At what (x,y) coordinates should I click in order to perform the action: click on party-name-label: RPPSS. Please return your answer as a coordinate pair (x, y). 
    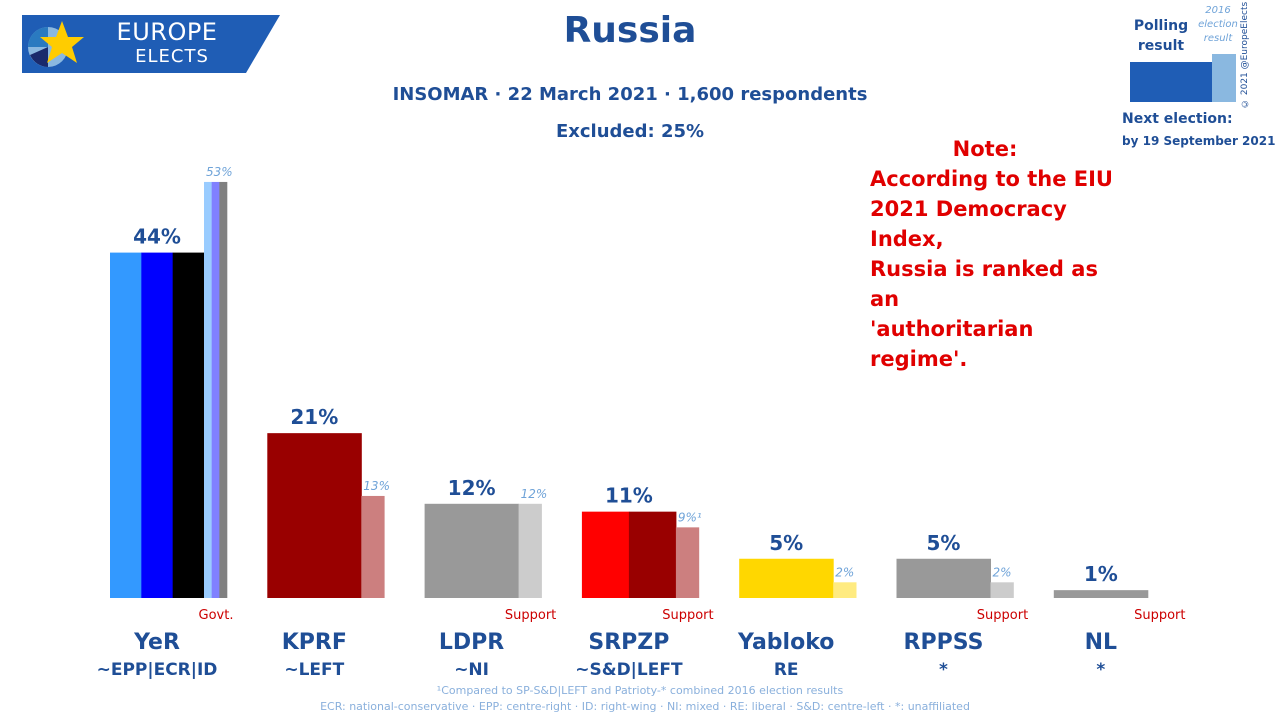
    Looking at the image, I should click on (944, 642).